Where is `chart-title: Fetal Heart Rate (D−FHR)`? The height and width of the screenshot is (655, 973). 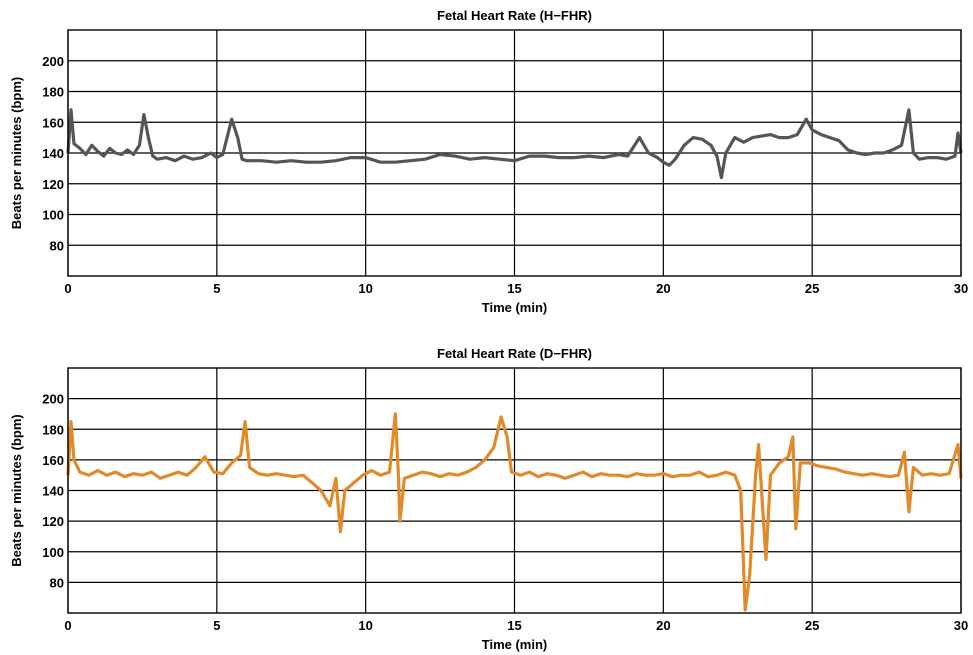 chart-title: Fetal Heart Rate (D−FHR) is located at coordinates (514, 353).